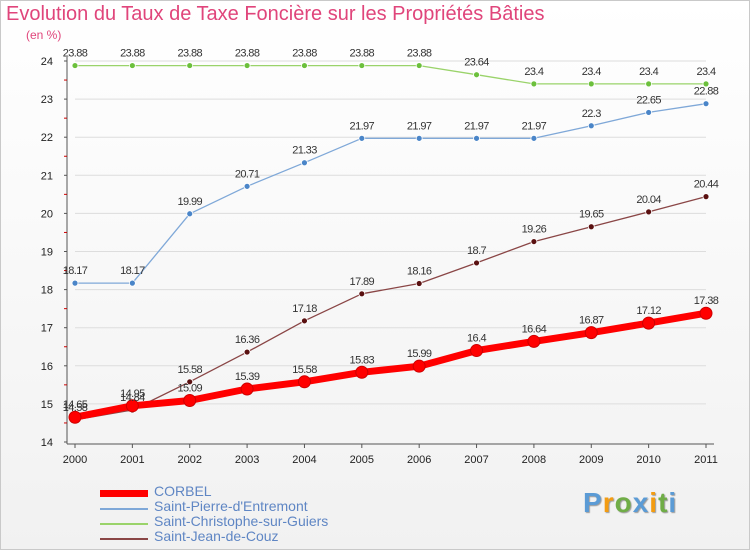  Describe the element at coordinates (591, 114) in the screenshot. I see `data-label: 22.3` at that location.